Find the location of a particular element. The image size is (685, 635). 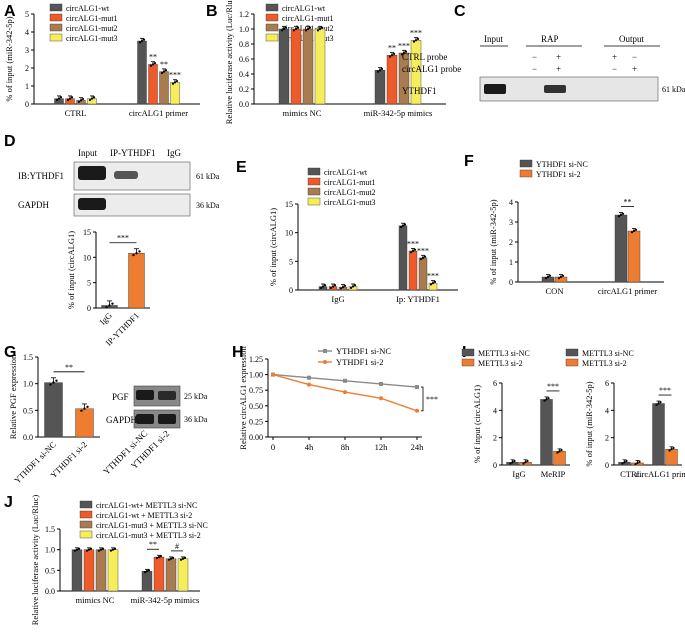

chart-h-ytick-label: 0.50 is located at coordinates (256, 406).